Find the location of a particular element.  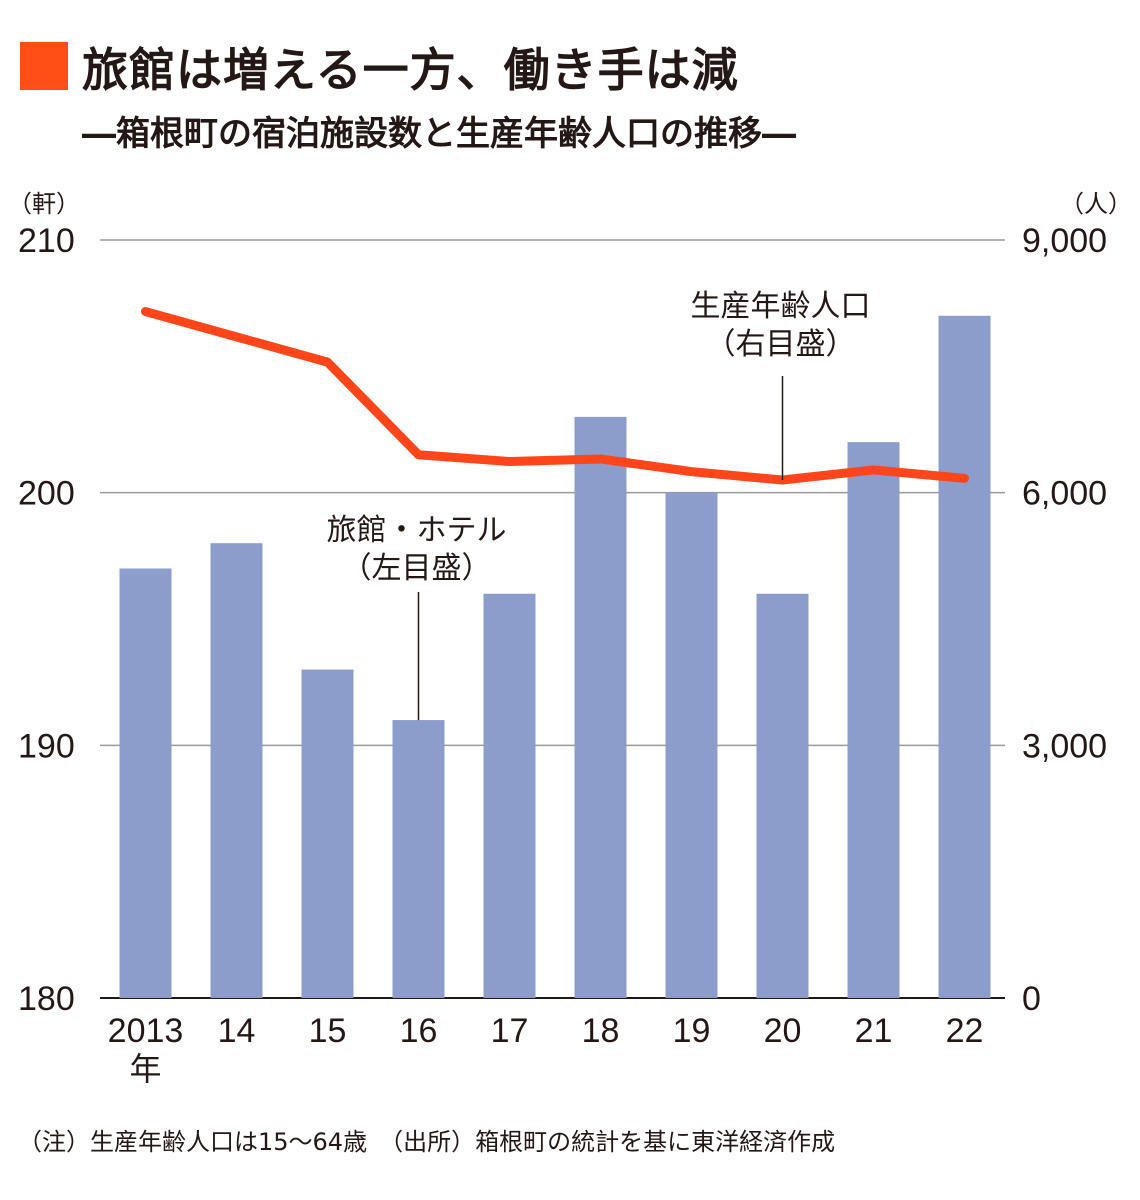

x-tick-label: 17 is located at coordinates (510, 1031).